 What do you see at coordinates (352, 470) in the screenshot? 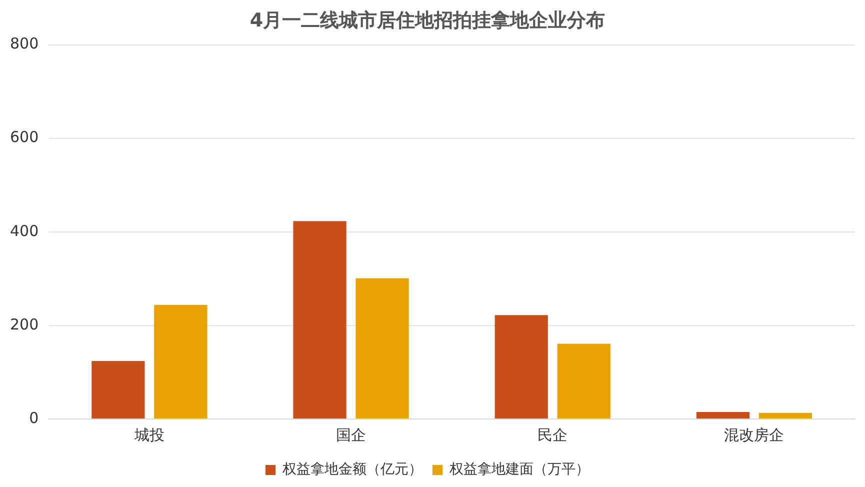
I see `legend-label: 权益拿地金额（亿元）` at bounding box center [352, 470].